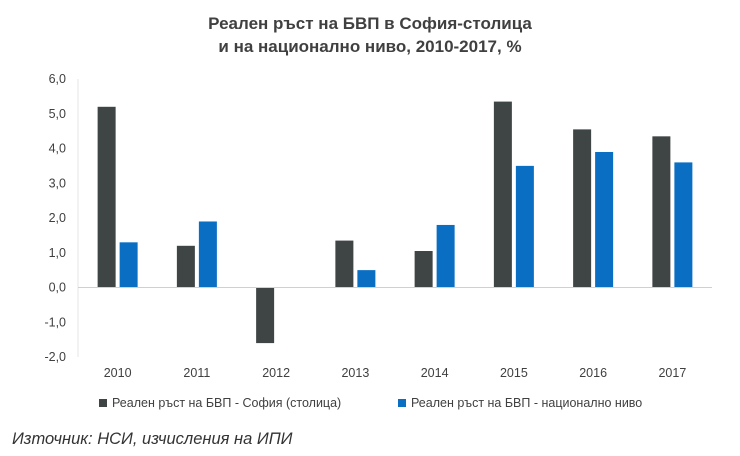 This screenshot has height=456, width=740. Describe the element at coordinates (57, 183) in the screenshot. I see `y-tick-label: 3,0` at that location.